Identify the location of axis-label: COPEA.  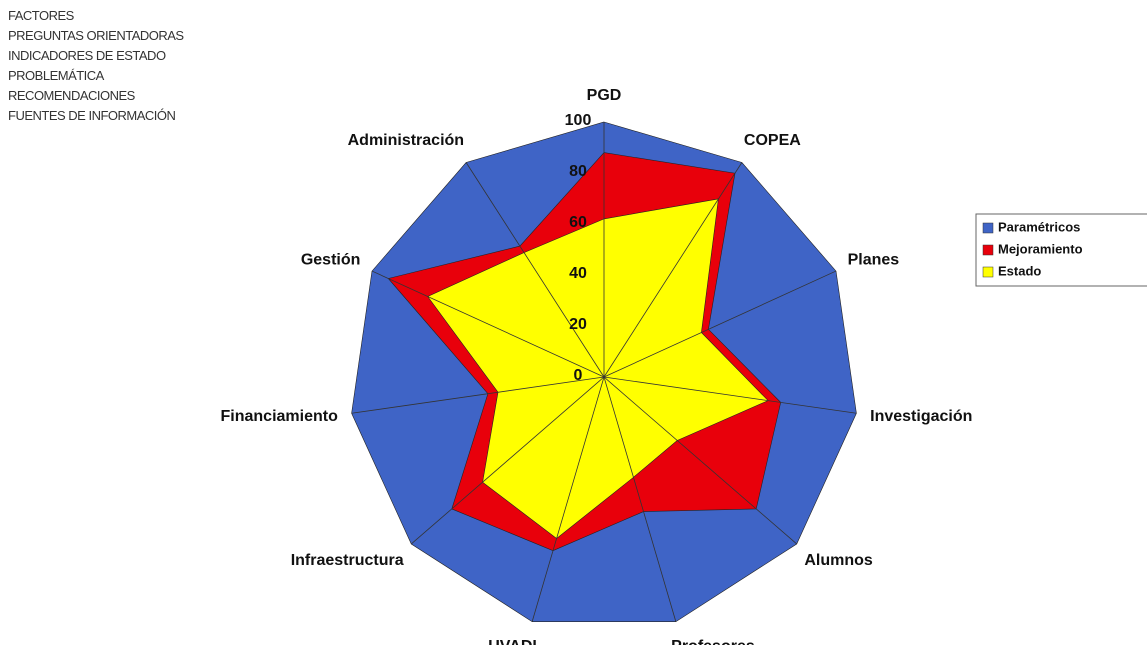
(772, 140).